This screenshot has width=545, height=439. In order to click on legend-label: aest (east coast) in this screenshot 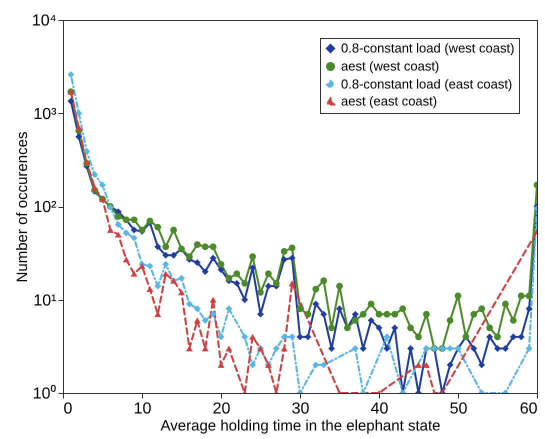, I will do `click(389, 101)`.